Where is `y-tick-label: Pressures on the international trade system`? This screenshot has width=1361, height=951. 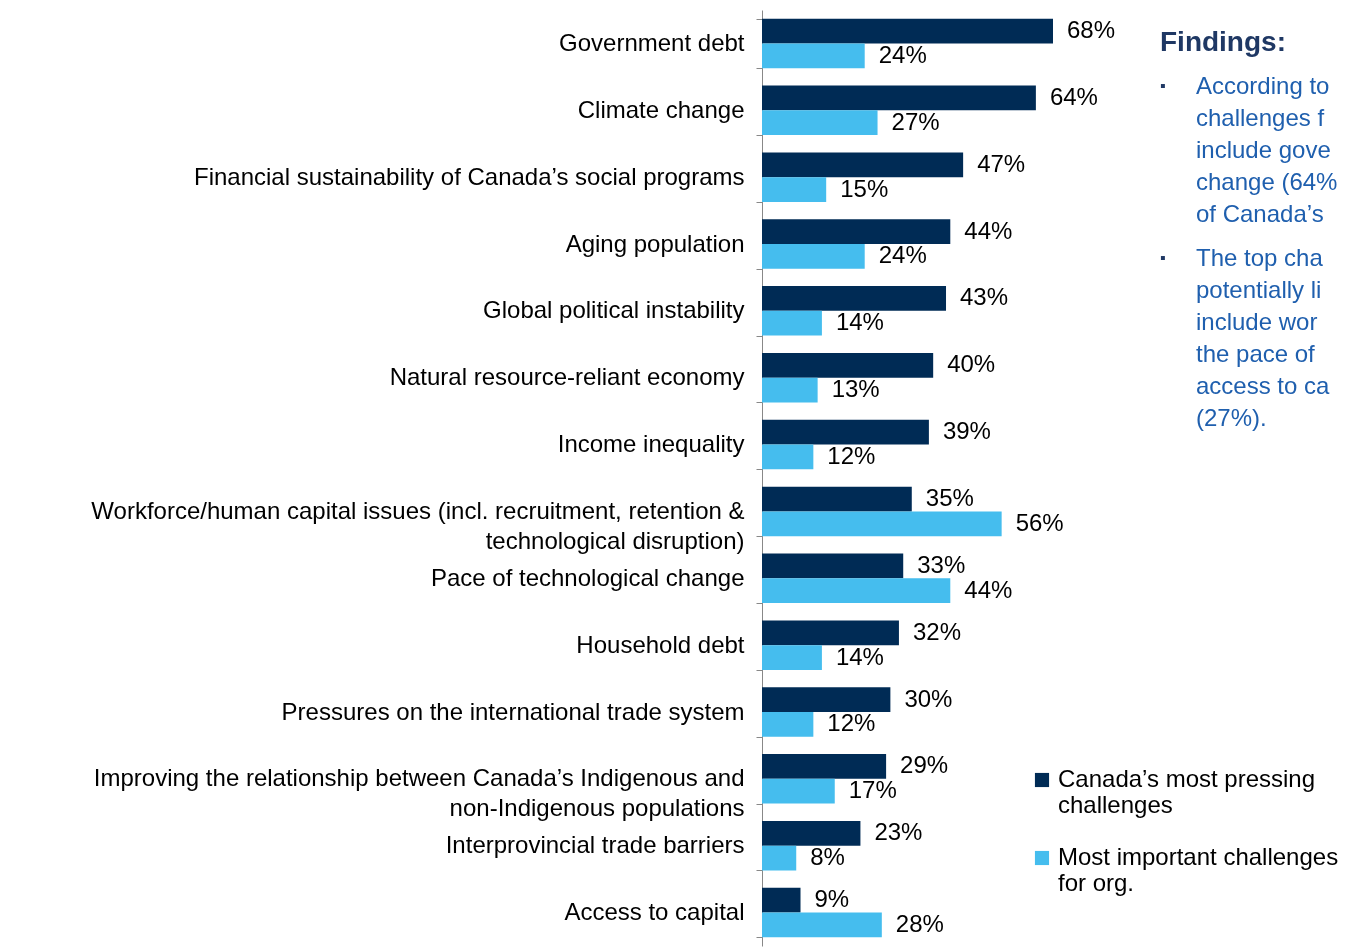
y-tick-label: Pressures on the international trade system is located at coordinates (513, 711).